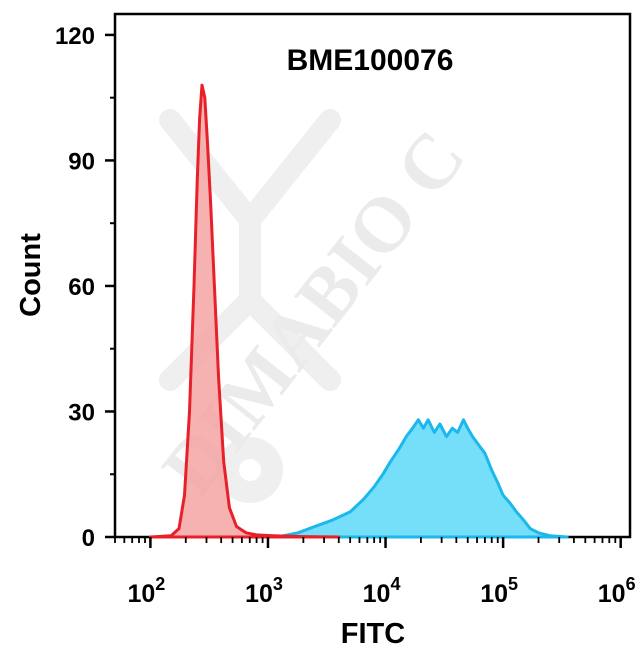 This screenshot has width=640, height=654. Describe the element at coordinates (373, 634) in the screenshot. I see `x-axis-title: FITC` at that location.